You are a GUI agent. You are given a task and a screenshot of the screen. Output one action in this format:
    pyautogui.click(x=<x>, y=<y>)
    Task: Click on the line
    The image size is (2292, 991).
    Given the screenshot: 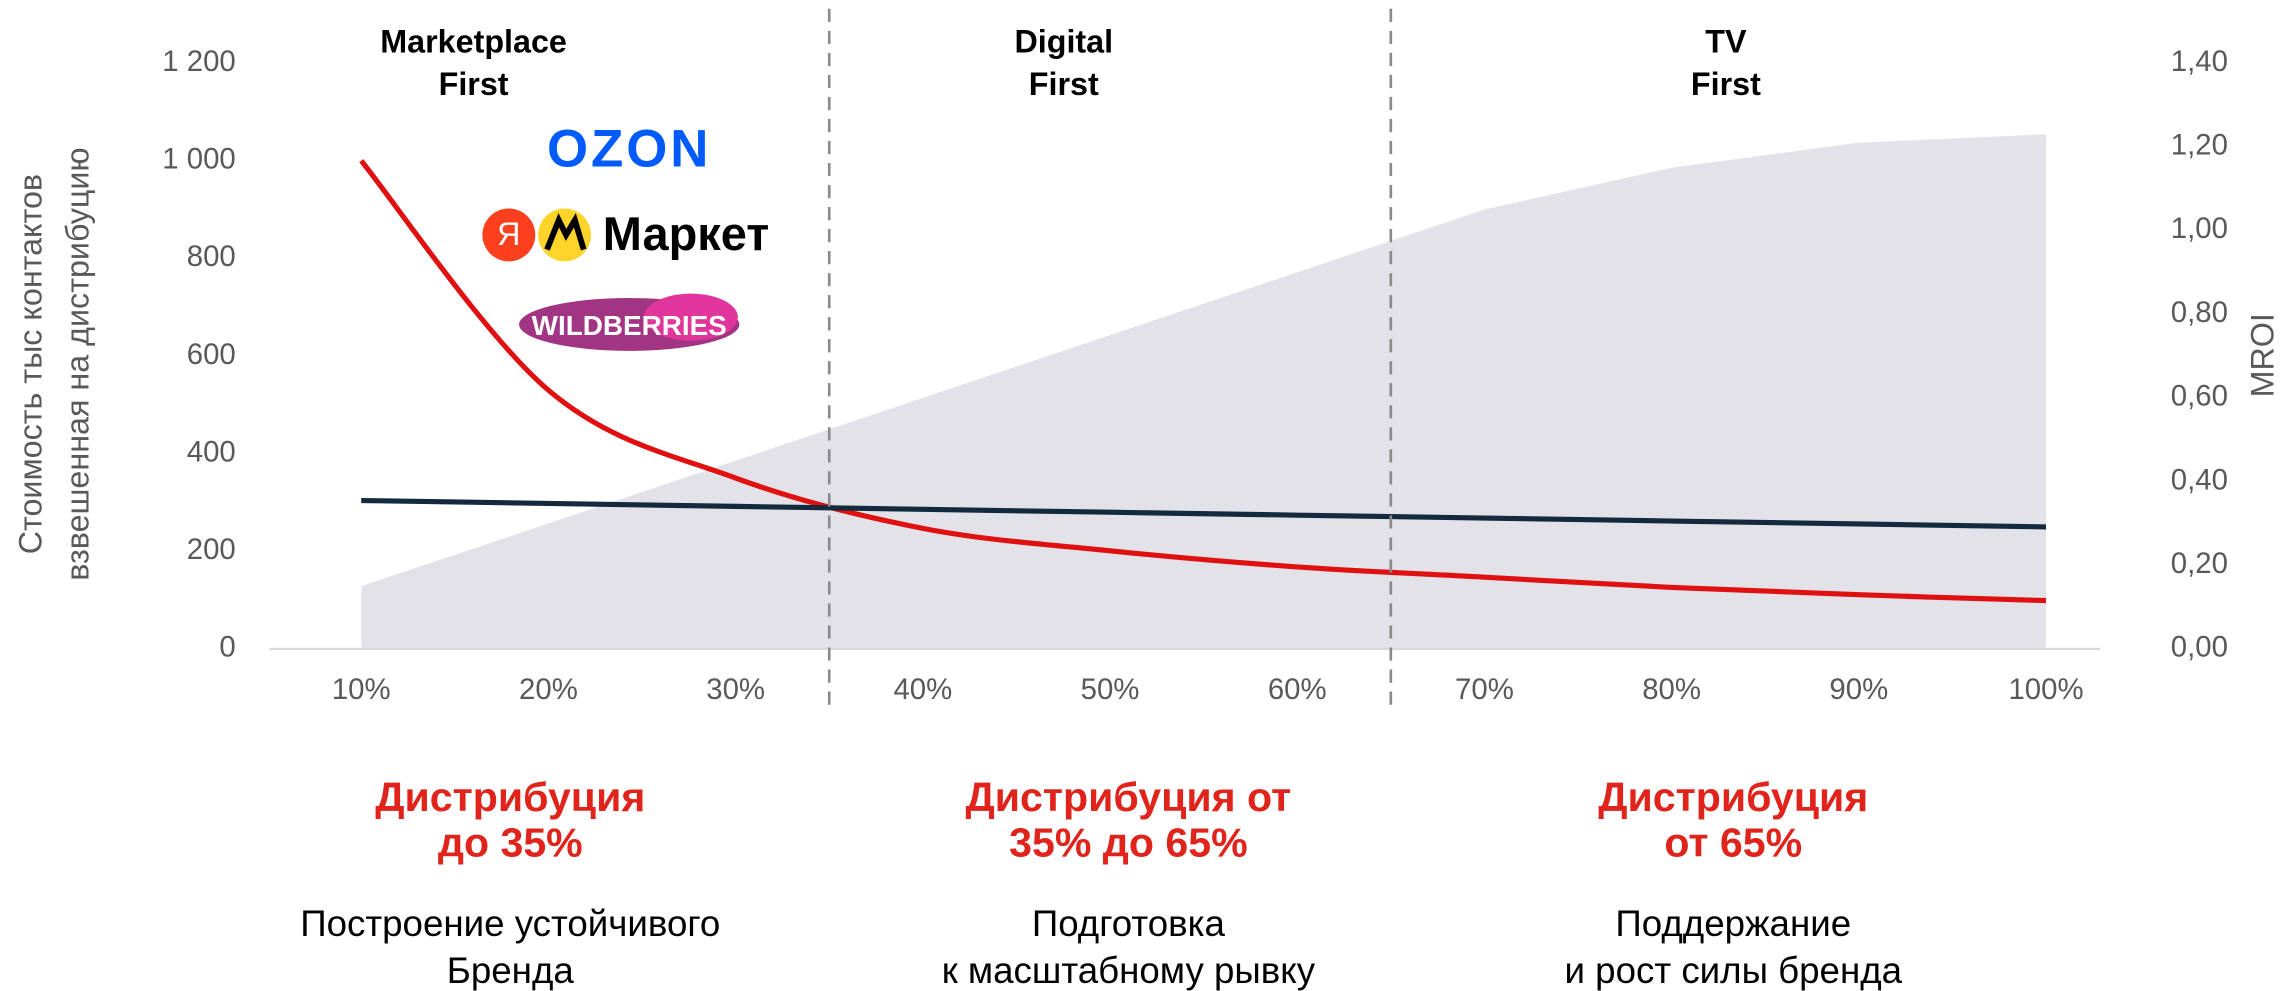 What is the action you would take?
    pyautogui.click(x=1204, y=513)
    